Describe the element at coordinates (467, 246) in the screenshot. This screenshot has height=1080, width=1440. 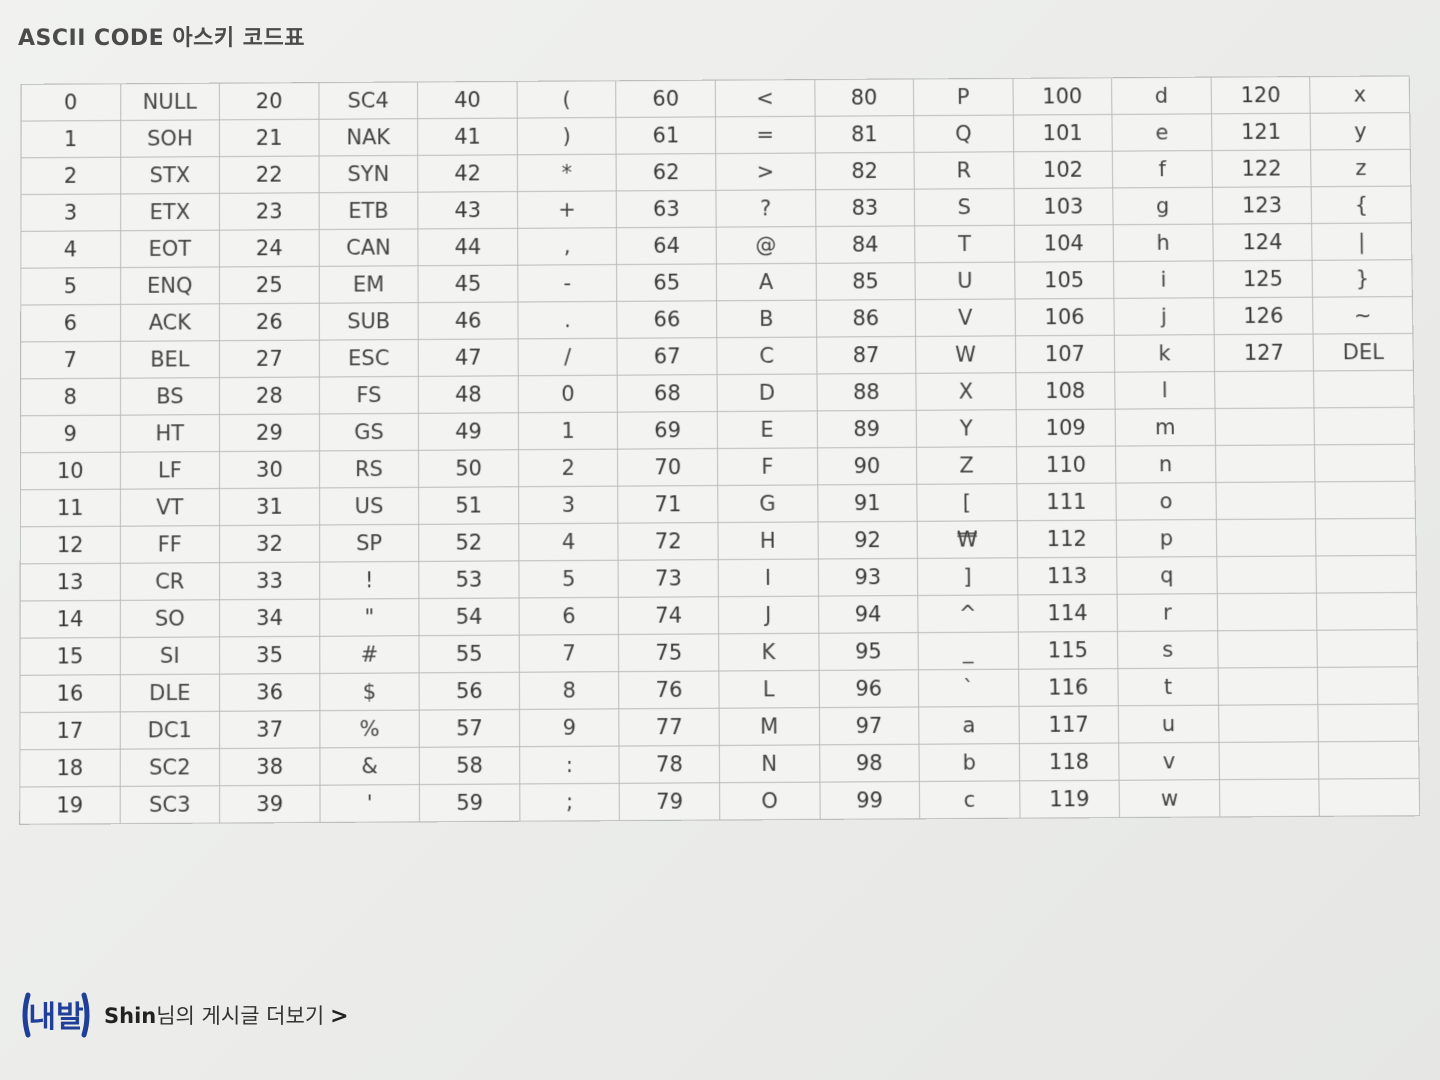
I see `code-cell: 44` at that location.